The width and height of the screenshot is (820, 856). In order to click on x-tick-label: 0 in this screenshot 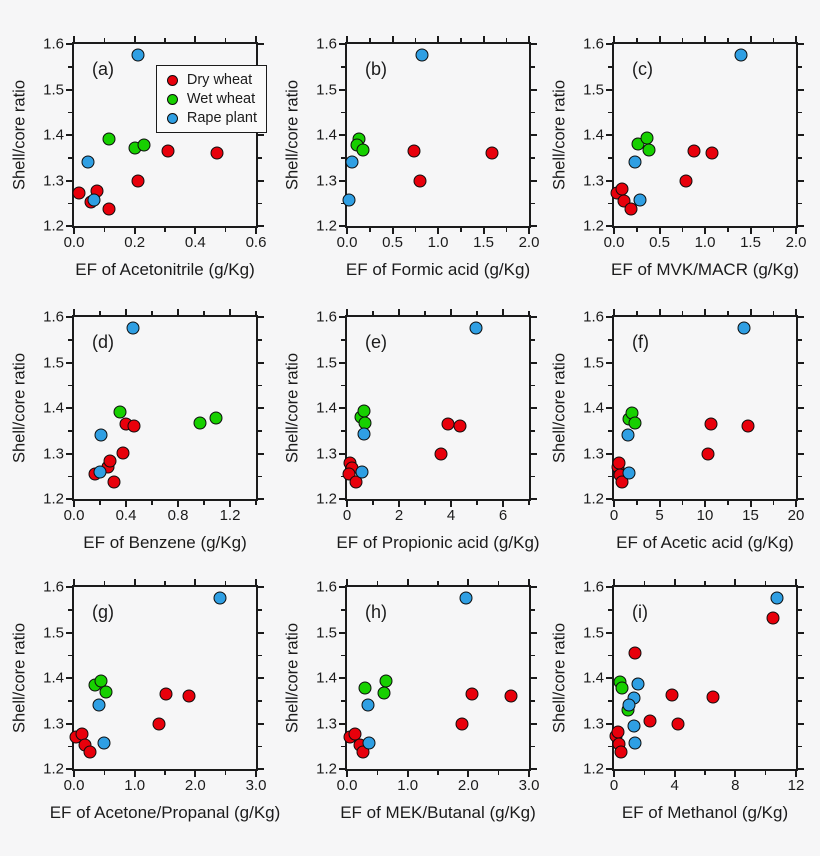, I will do `click(347, 515)`.